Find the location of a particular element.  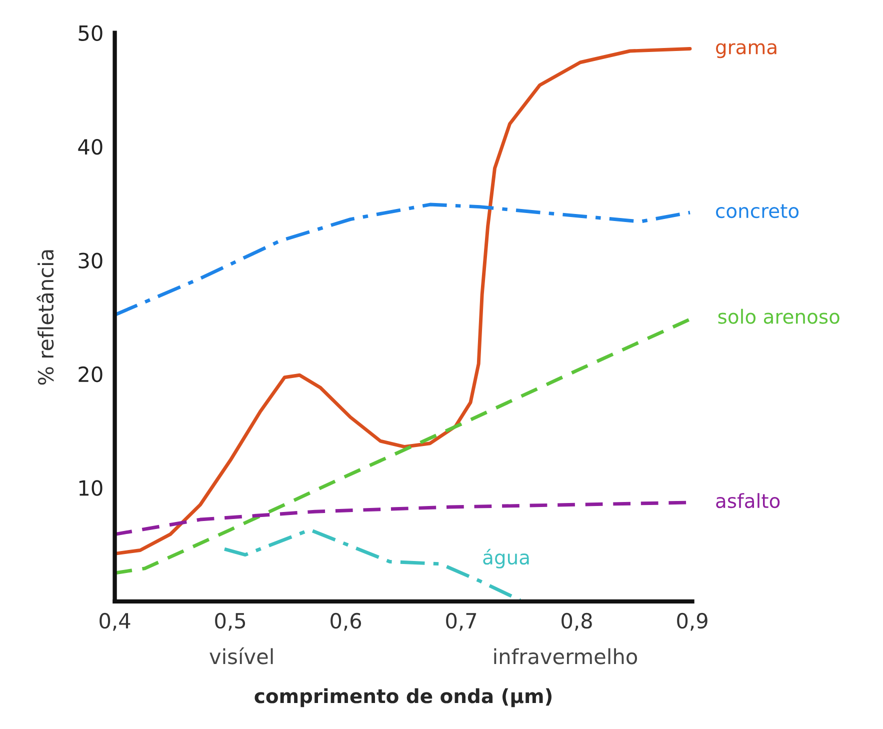

y-tick-label: 40 is located at coordinates (90, 146).